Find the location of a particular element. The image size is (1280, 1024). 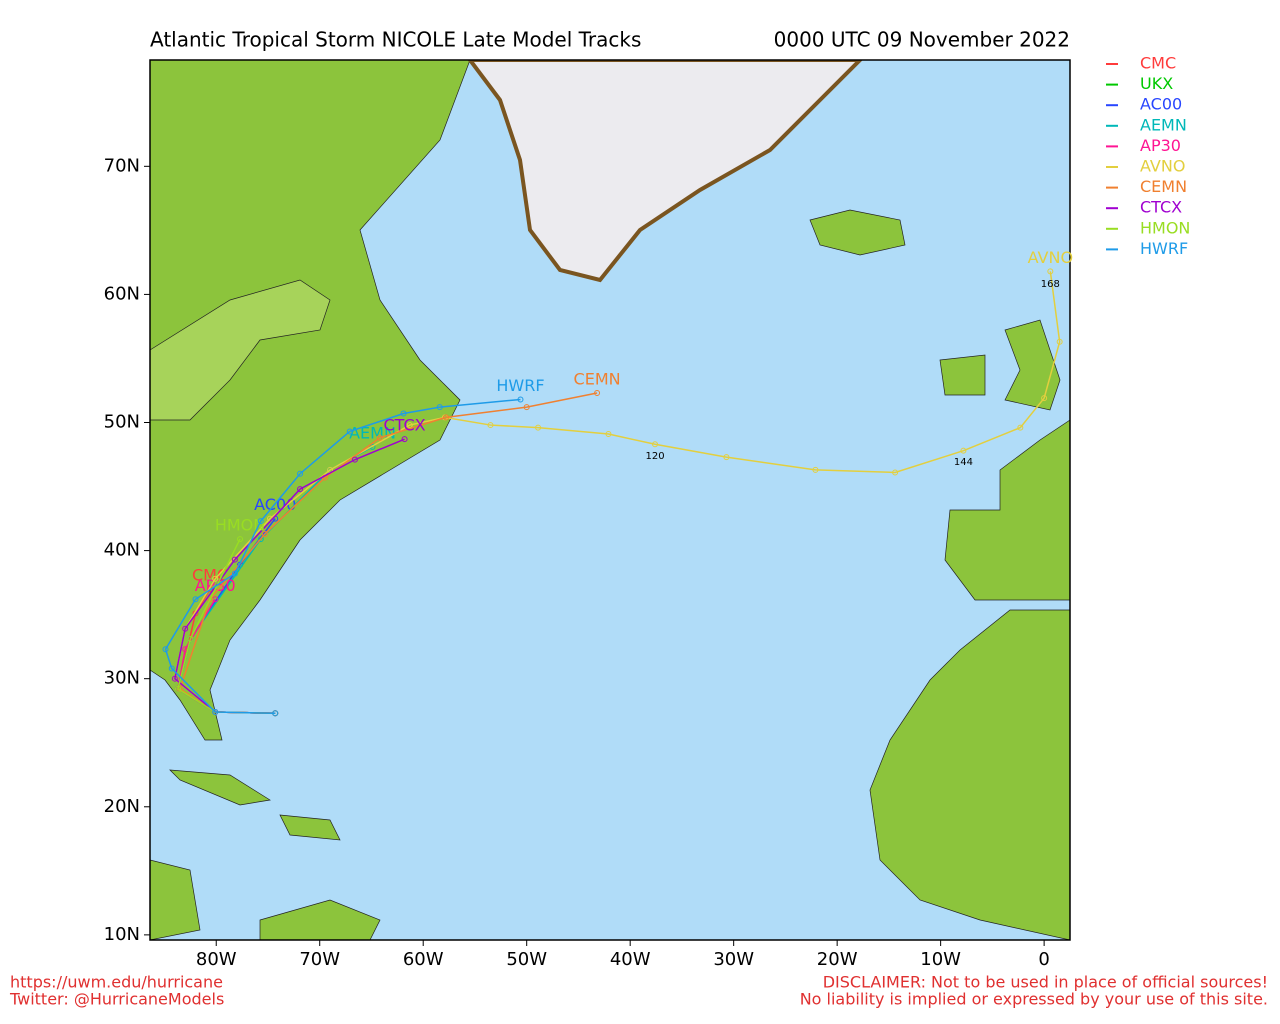

legend-label: HMON is located at coordinates (1165, 227).